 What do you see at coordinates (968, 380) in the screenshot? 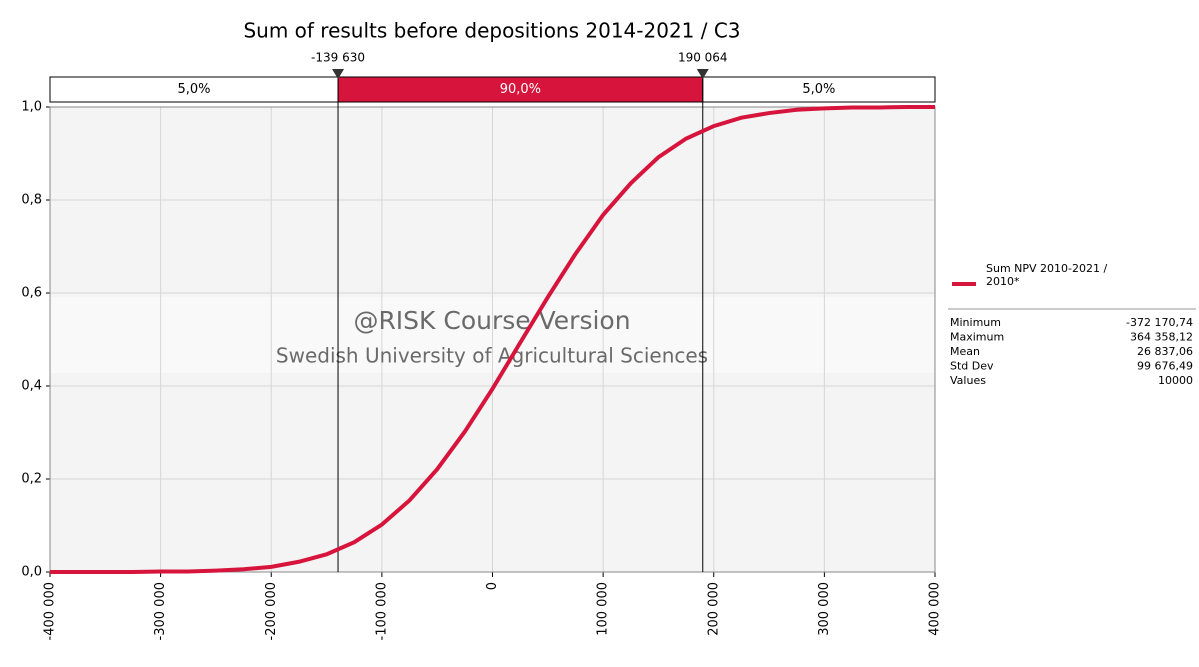
I see `stat-name: Values` at bounding box center [968, 380].